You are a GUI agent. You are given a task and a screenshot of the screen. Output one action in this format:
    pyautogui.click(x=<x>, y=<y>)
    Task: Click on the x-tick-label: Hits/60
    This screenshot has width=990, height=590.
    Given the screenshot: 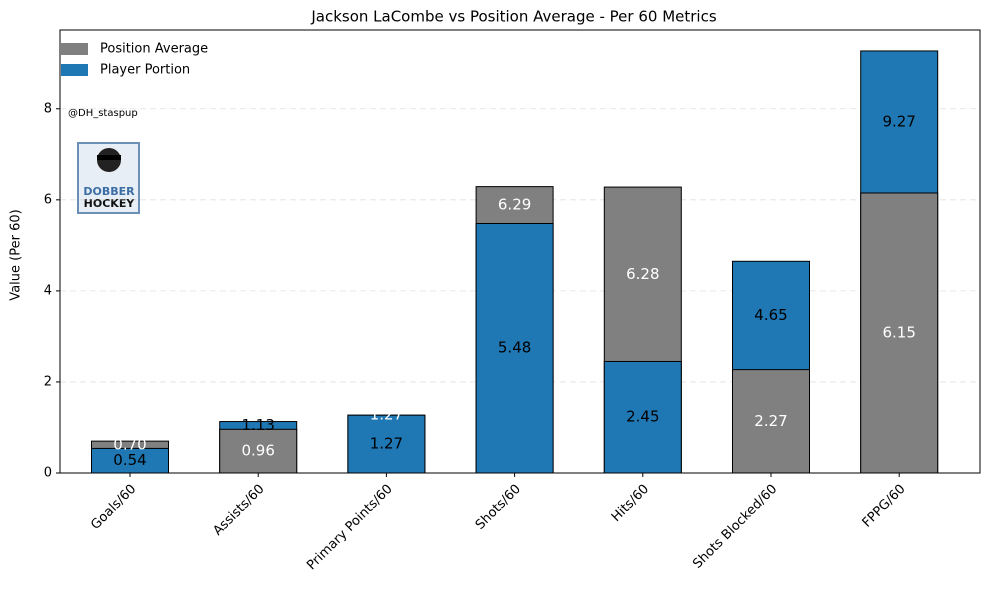 What is the action you would take?
    pyautogui.click(x=630, y=503)
    